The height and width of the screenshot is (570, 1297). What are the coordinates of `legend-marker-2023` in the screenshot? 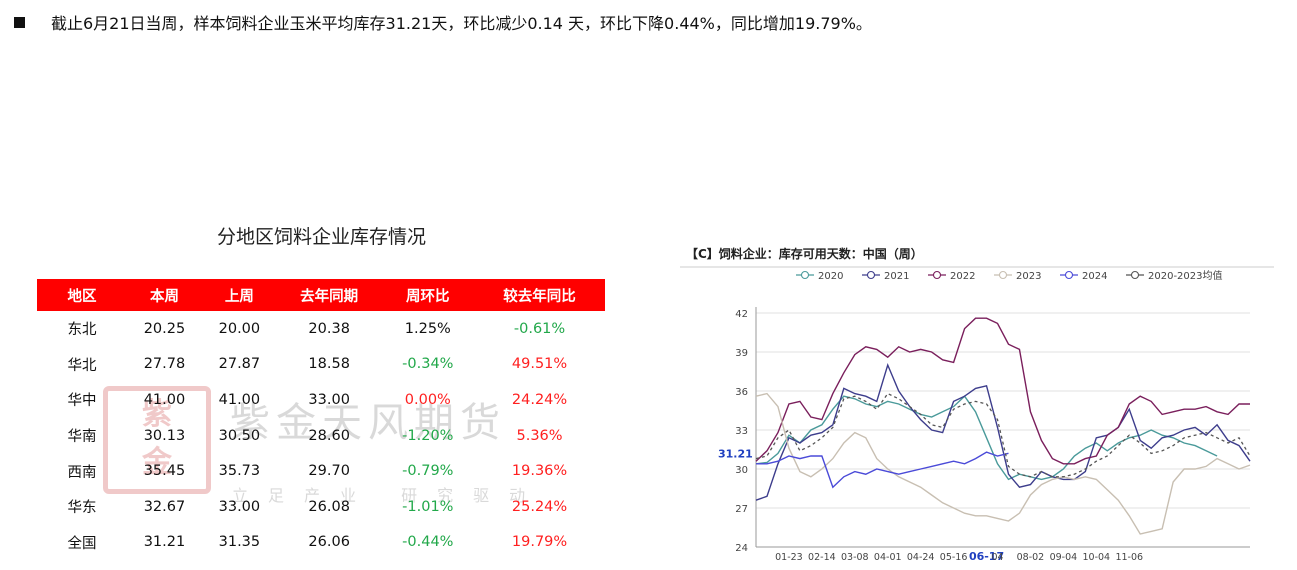 It's located at (1003, 275).